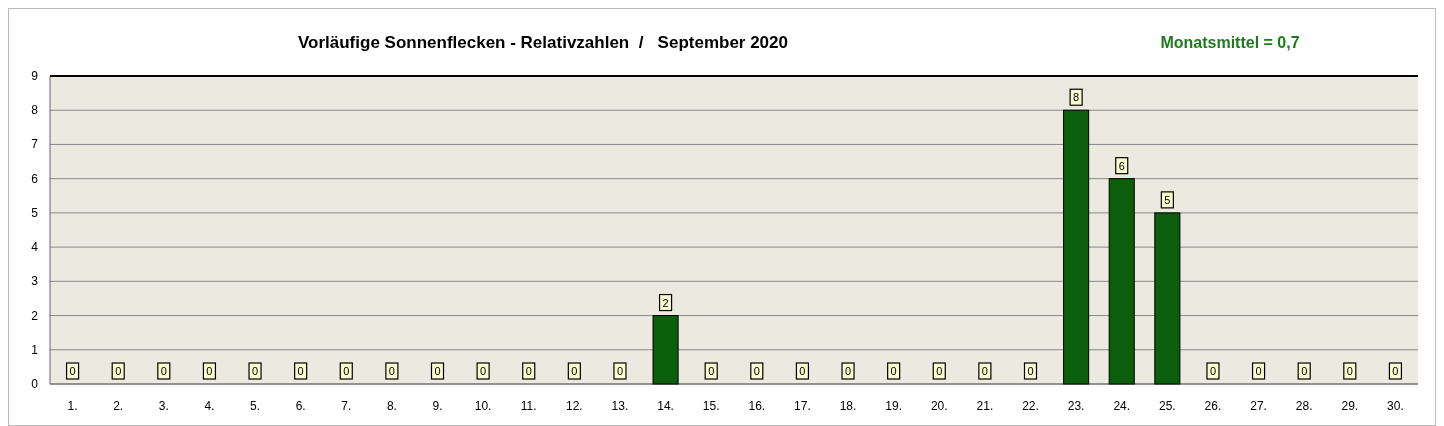 Image resolution: width=1444 pixels, height=426 pixels. What do you see at coordinates (35, 384) in the screenshot?
I see `y-tick-label: 0` at bounding box center [35, 384].